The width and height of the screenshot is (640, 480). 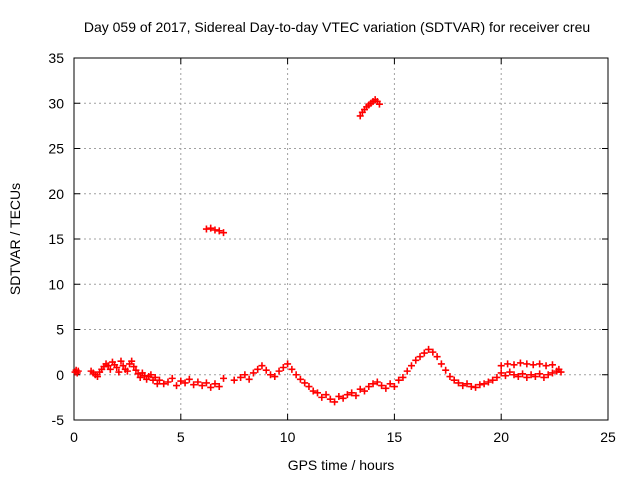 I want to click on x-tick-label: 5, so click(x=181, y=437).